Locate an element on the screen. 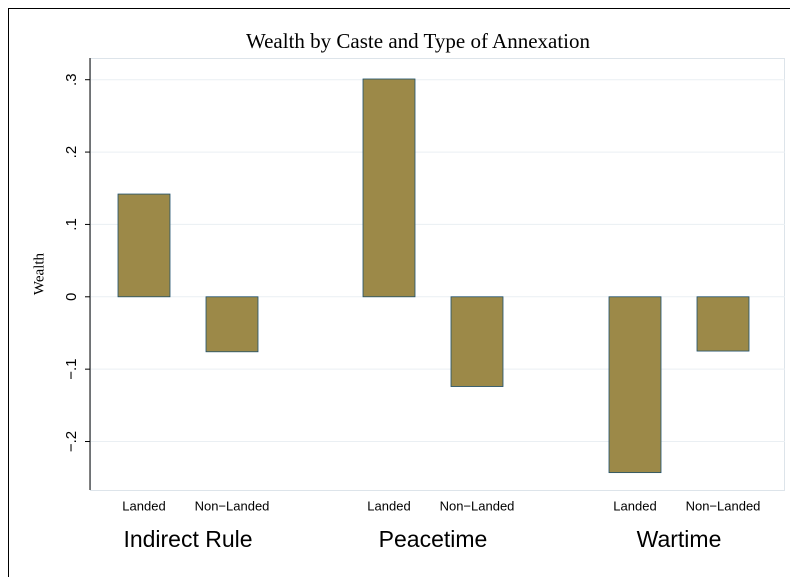 This screenshot has width=790, height=577. group-label: Wartime is located at coordinates (679, 539).